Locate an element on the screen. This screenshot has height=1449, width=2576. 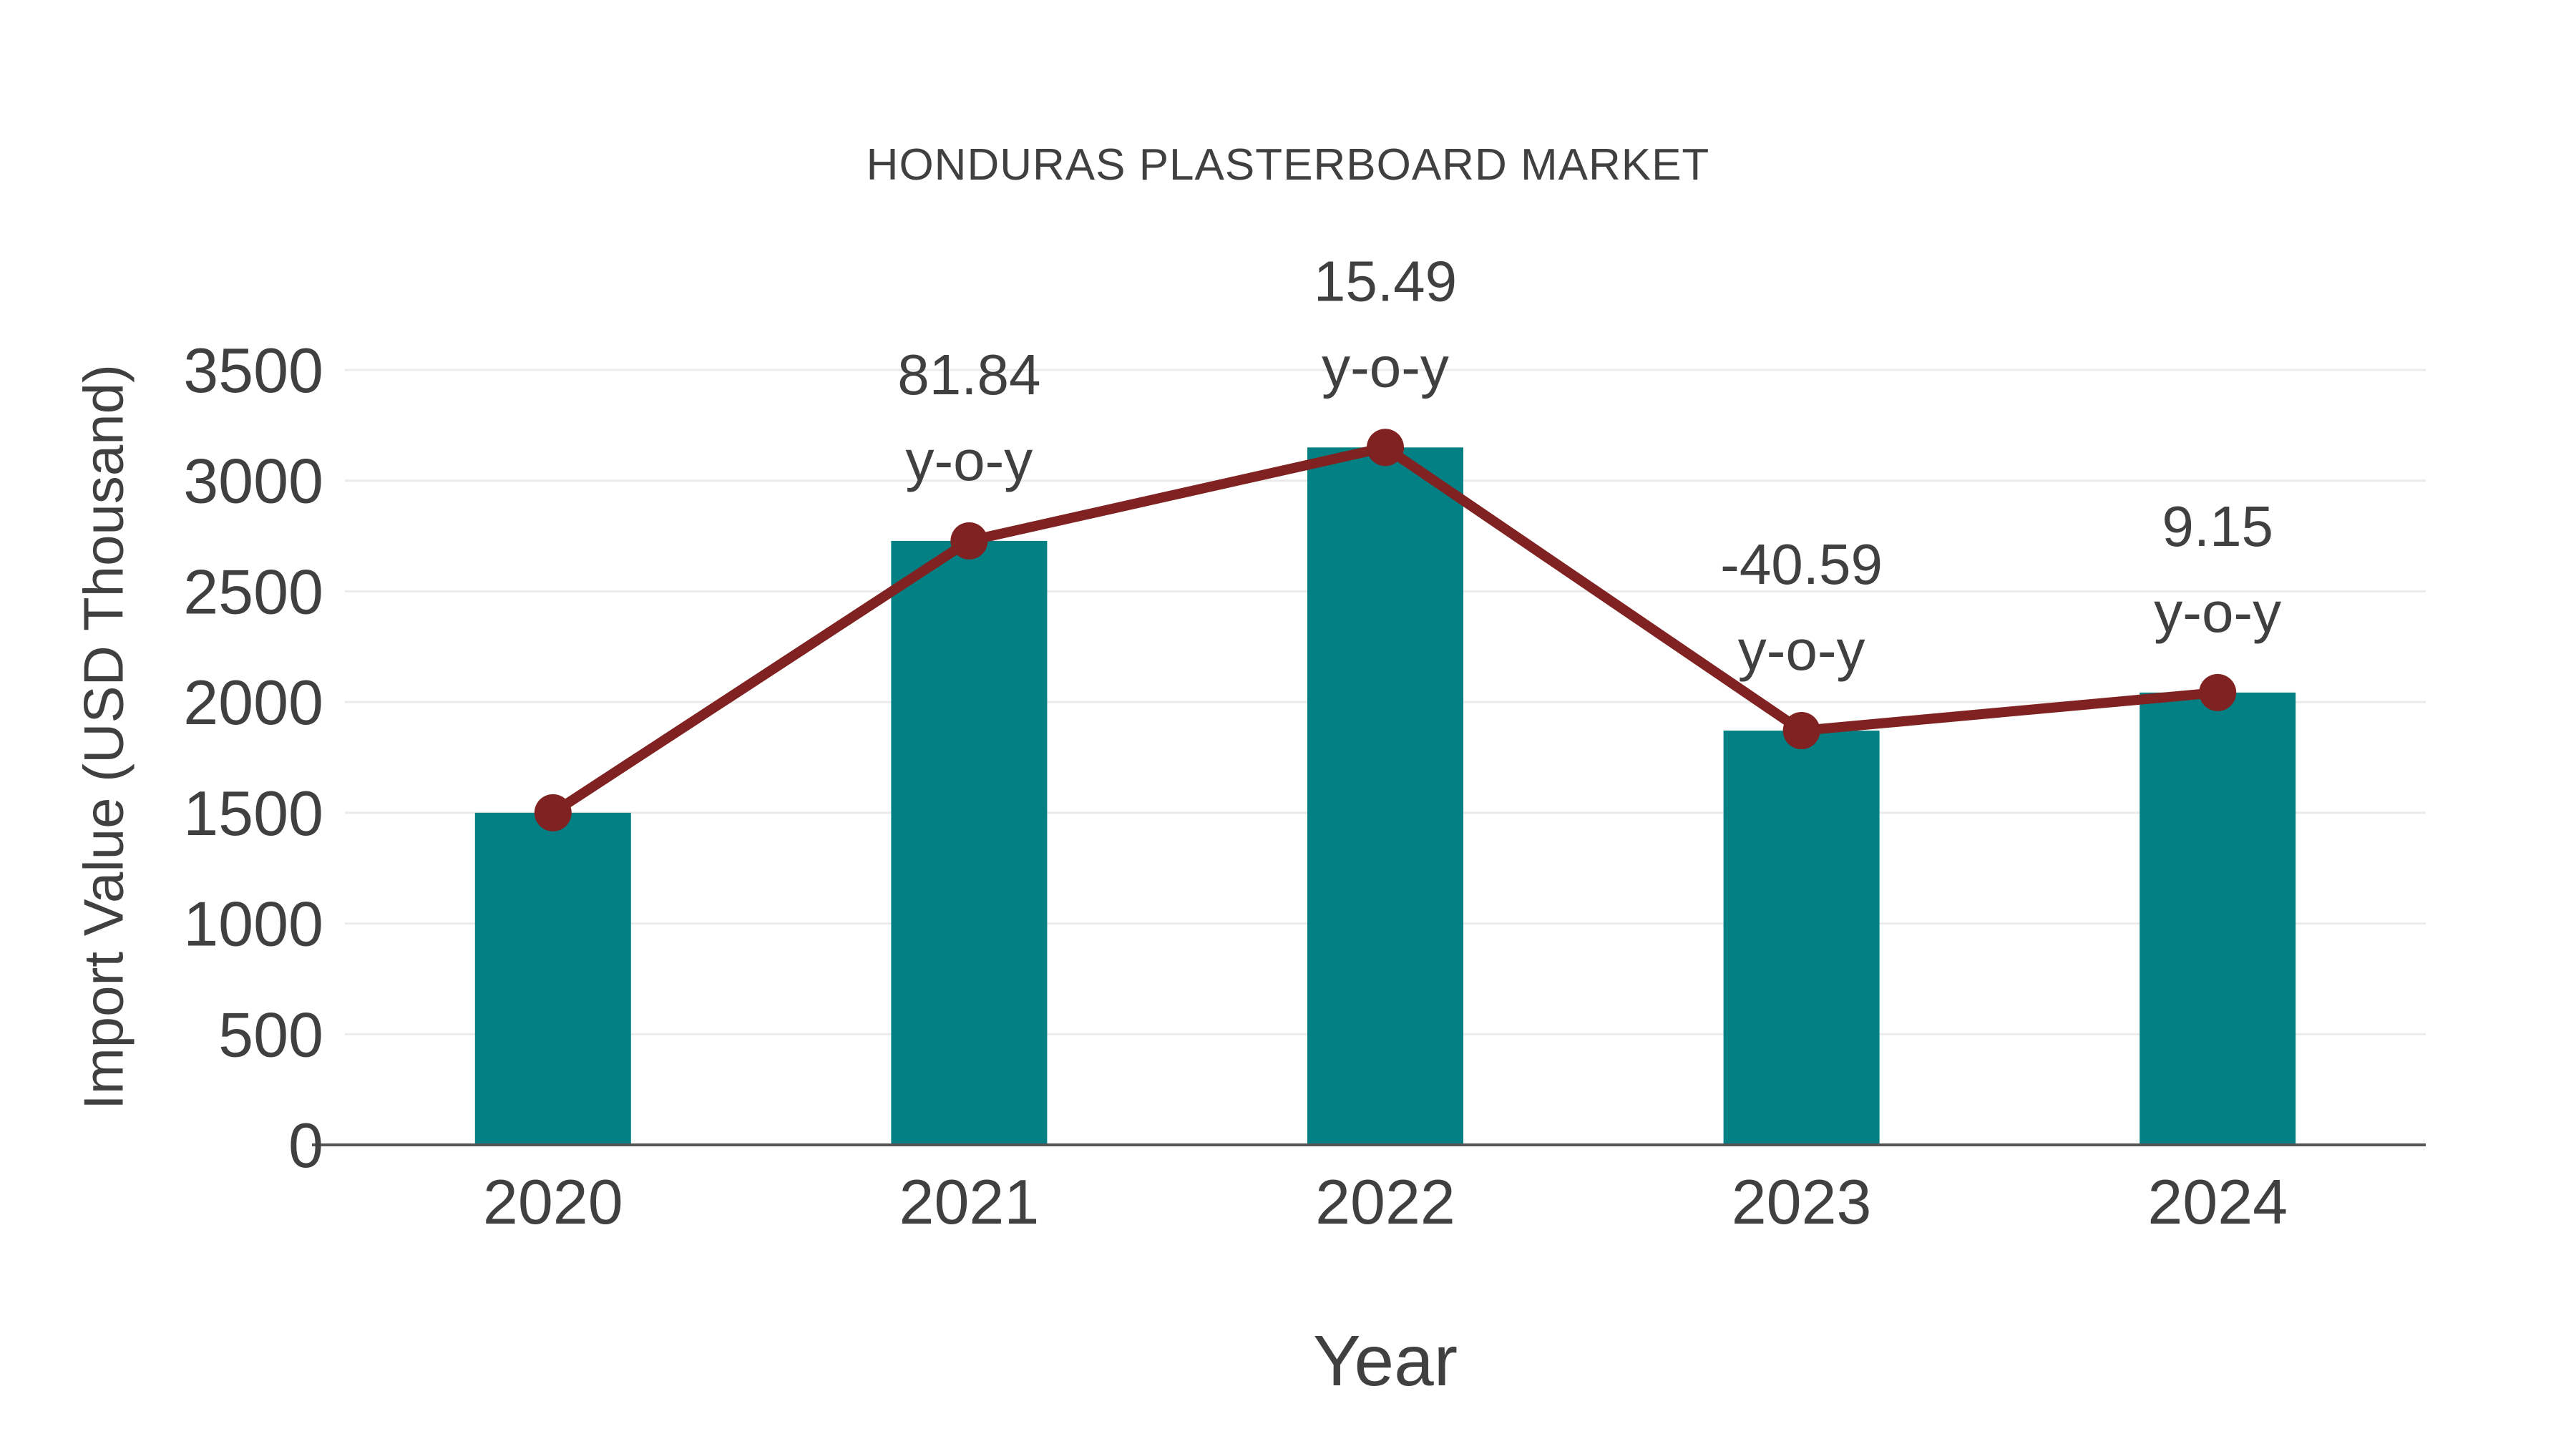
bar-2022 is located at coordinates (1385, 796).